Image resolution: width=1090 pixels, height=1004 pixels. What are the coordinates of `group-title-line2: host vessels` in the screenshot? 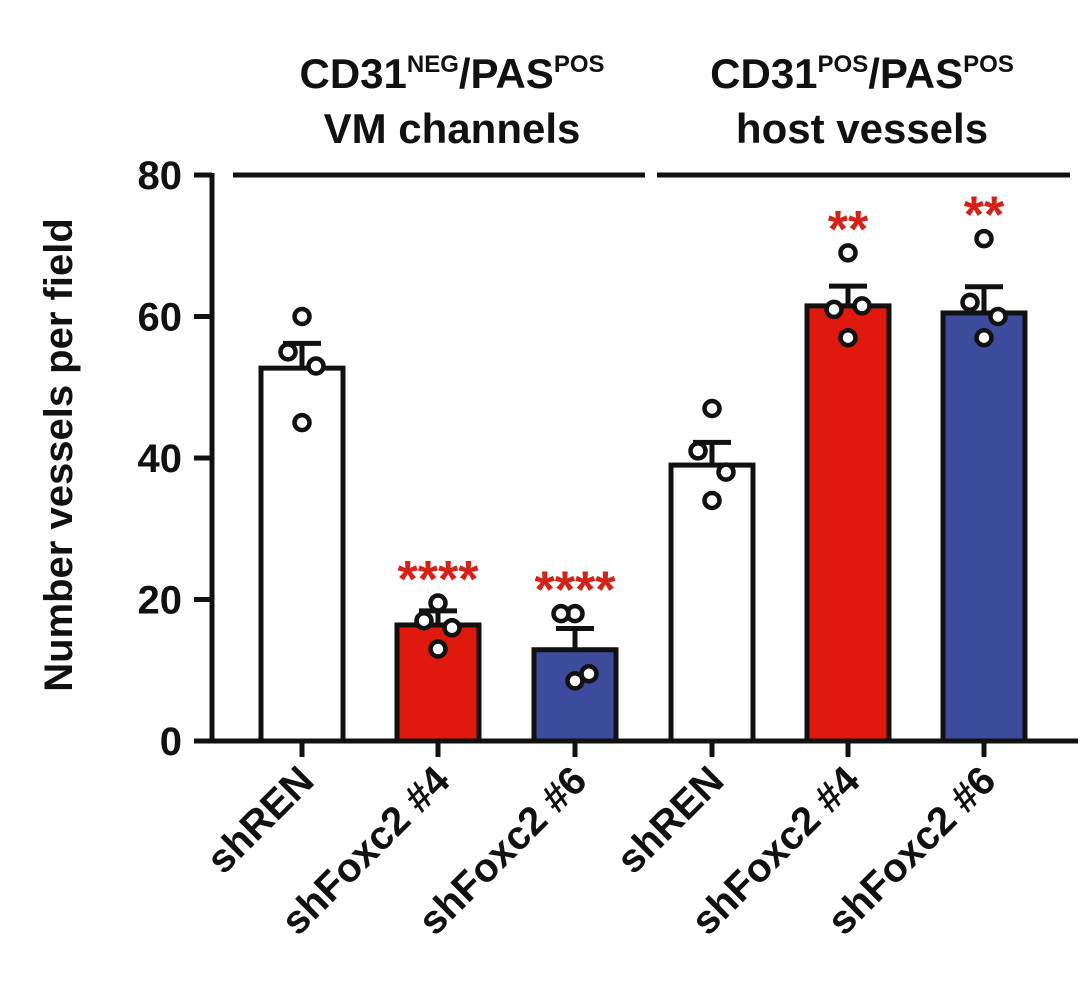 It's located at (862, 128).